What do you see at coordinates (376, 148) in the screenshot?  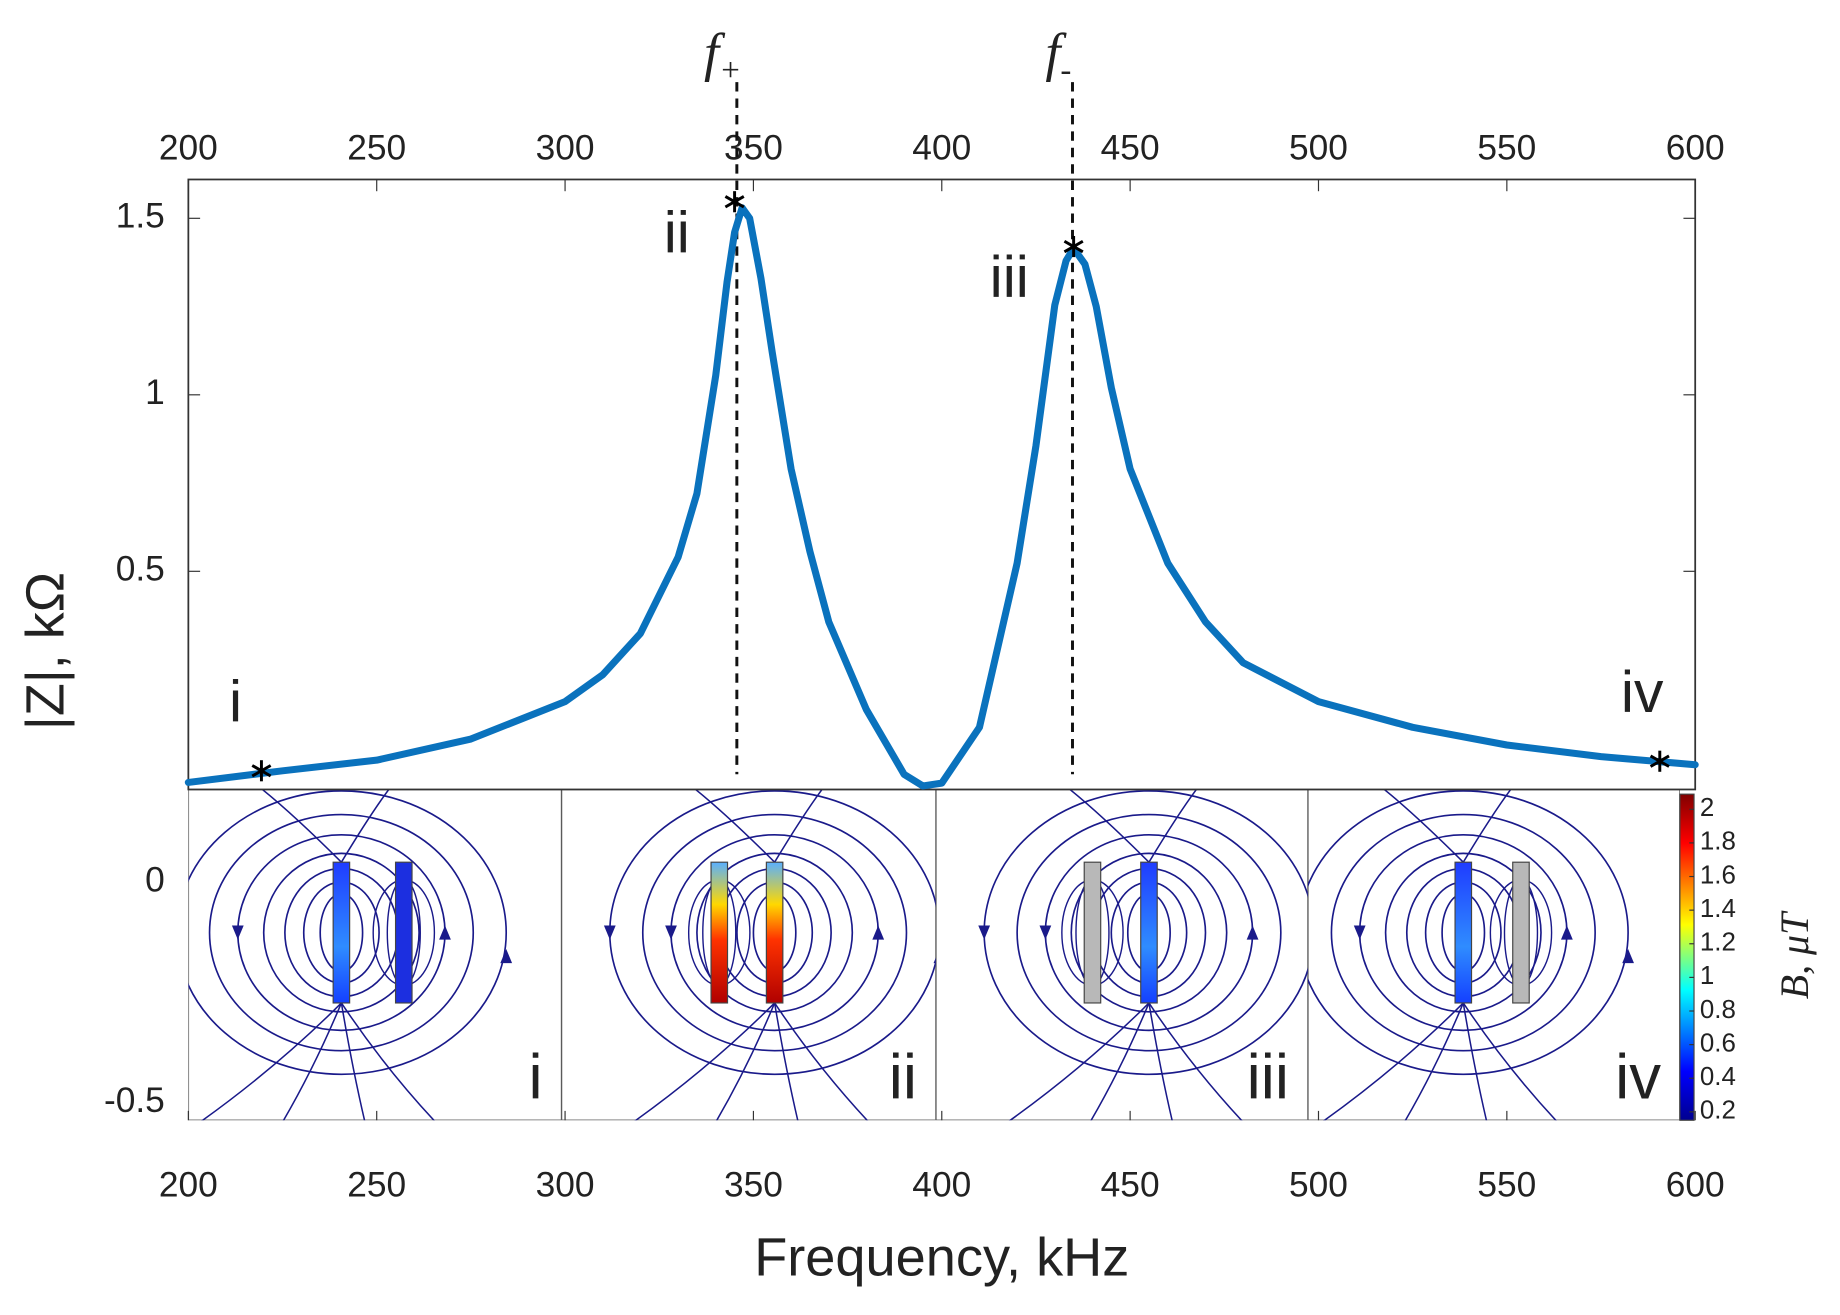 I see `x2-tick-label: 250` at bounding box center [376, 148].